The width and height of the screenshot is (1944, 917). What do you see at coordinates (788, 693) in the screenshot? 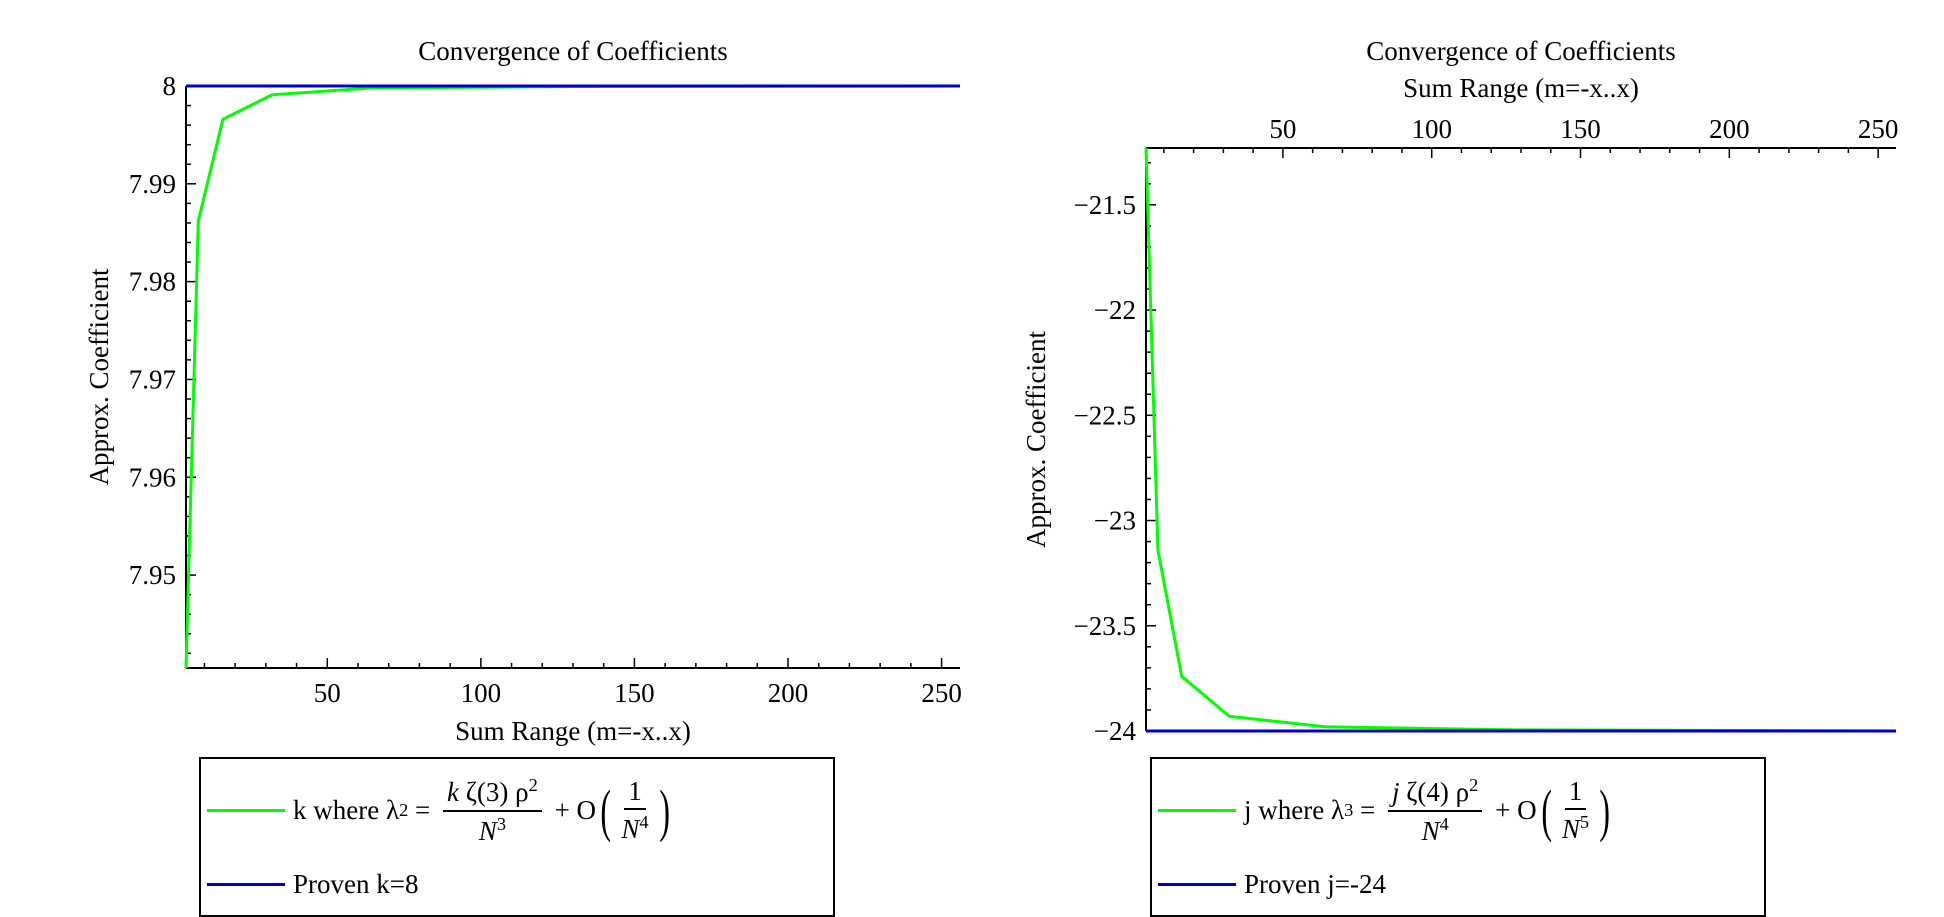
I see `chart1-x-tick-label-3: 200` at bounding box center [788, 693].